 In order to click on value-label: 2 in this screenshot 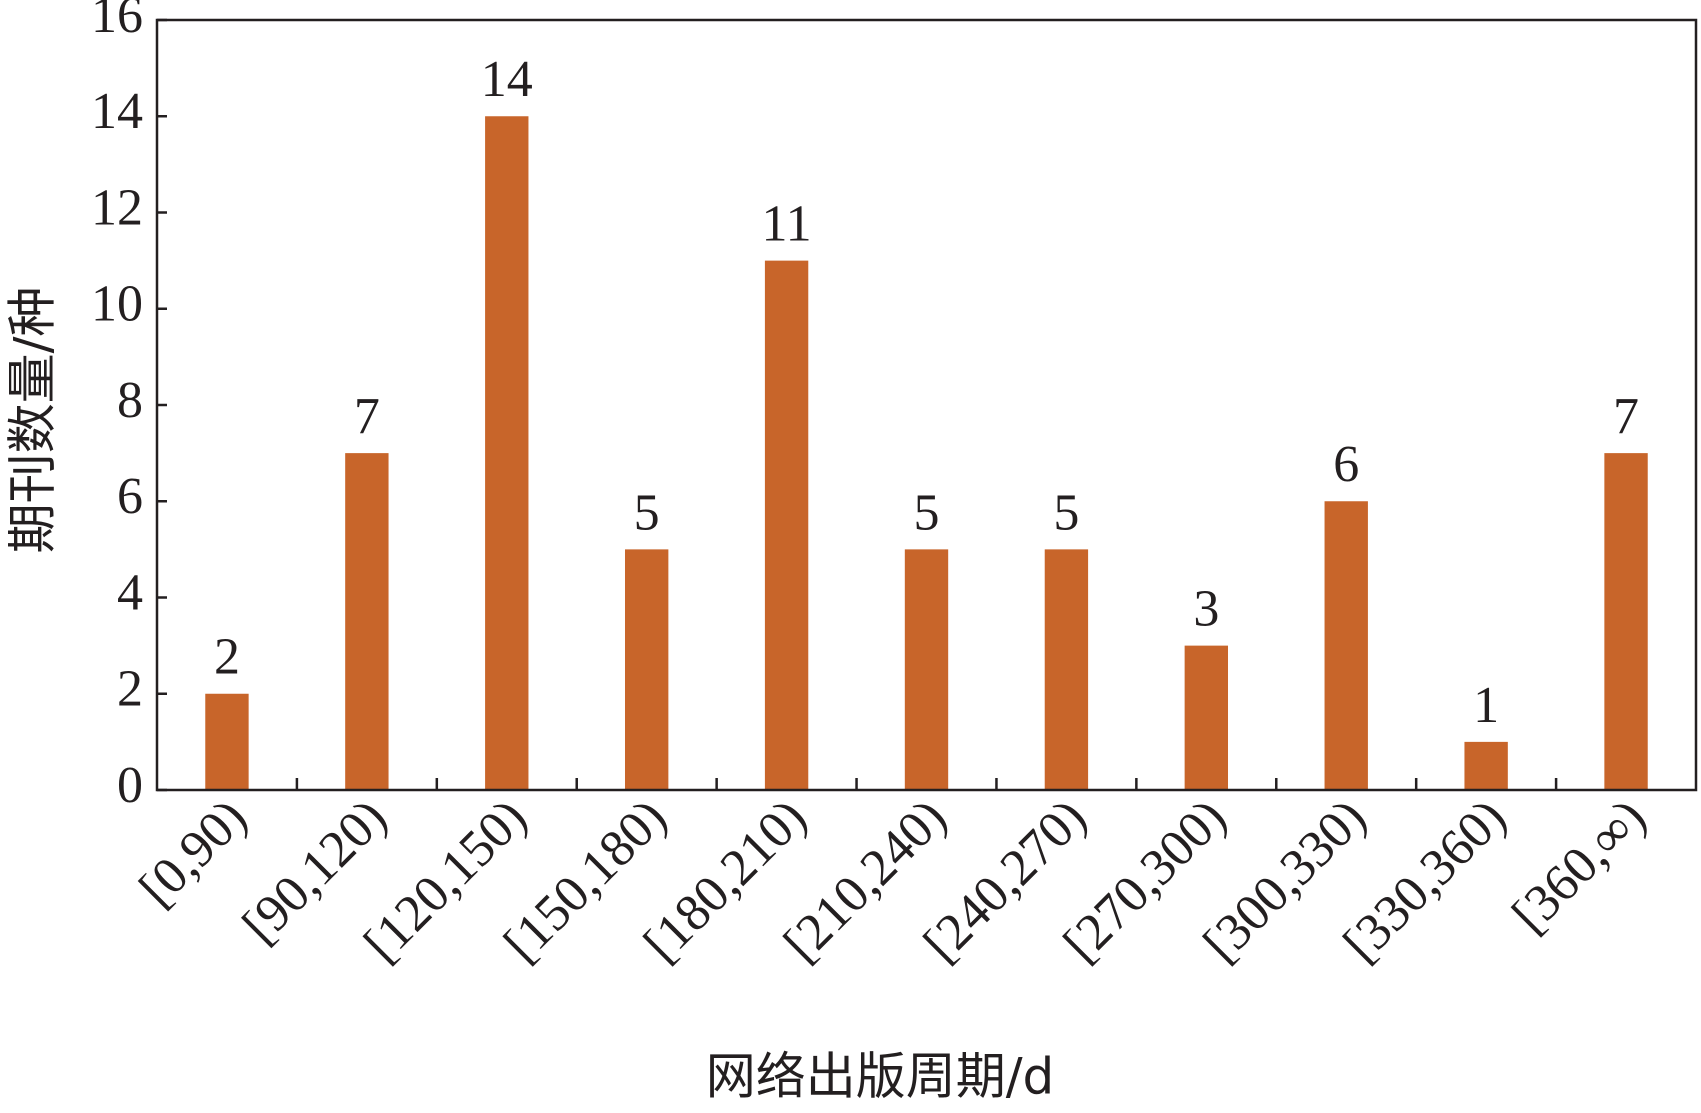, I will do `click(227, 657)`.